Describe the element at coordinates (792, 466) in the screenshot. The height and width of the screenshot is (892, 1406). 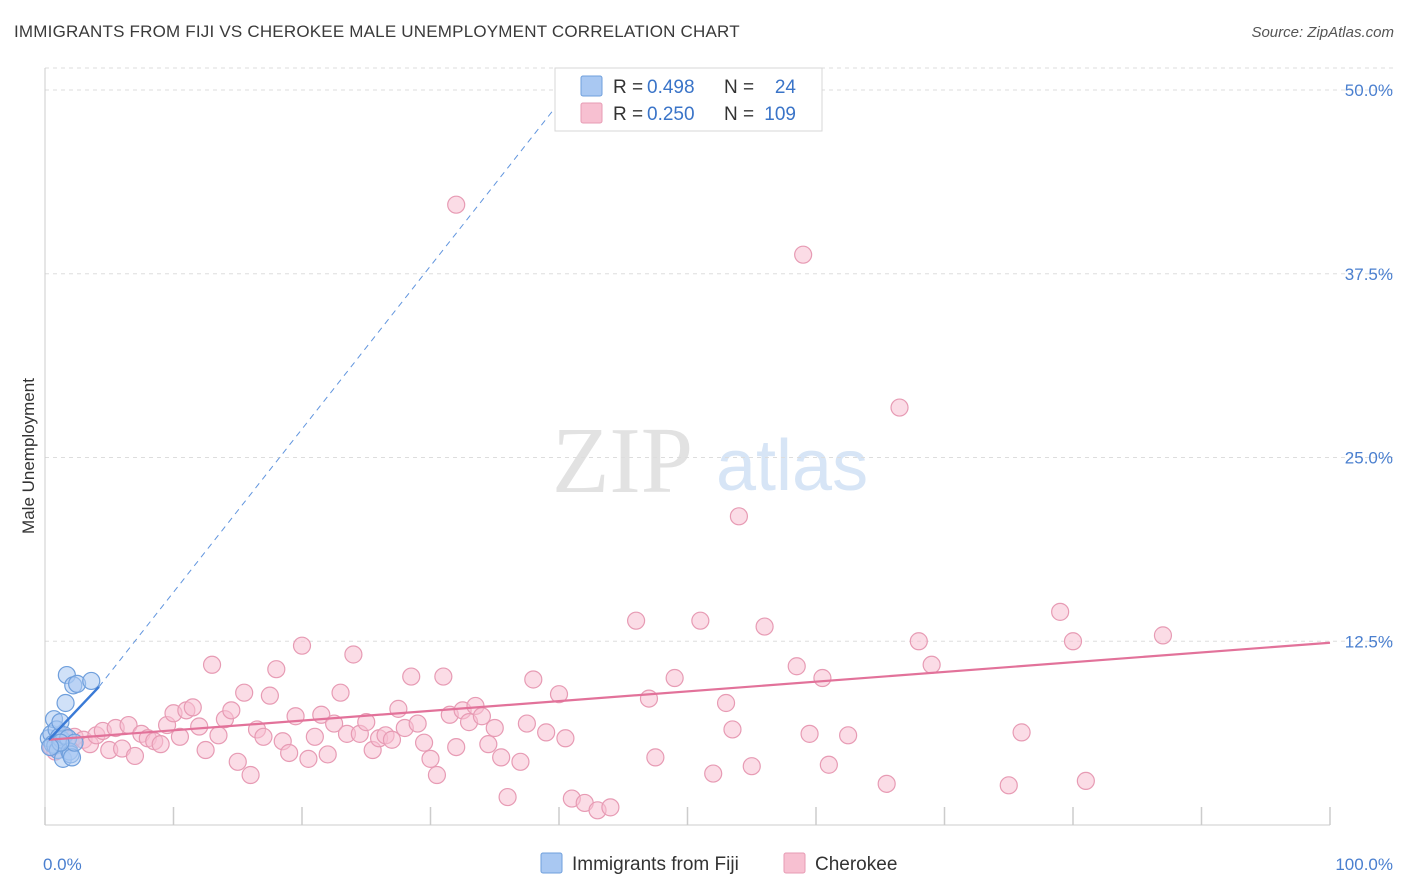
I see `watermark-atlas: atlas` at that location.